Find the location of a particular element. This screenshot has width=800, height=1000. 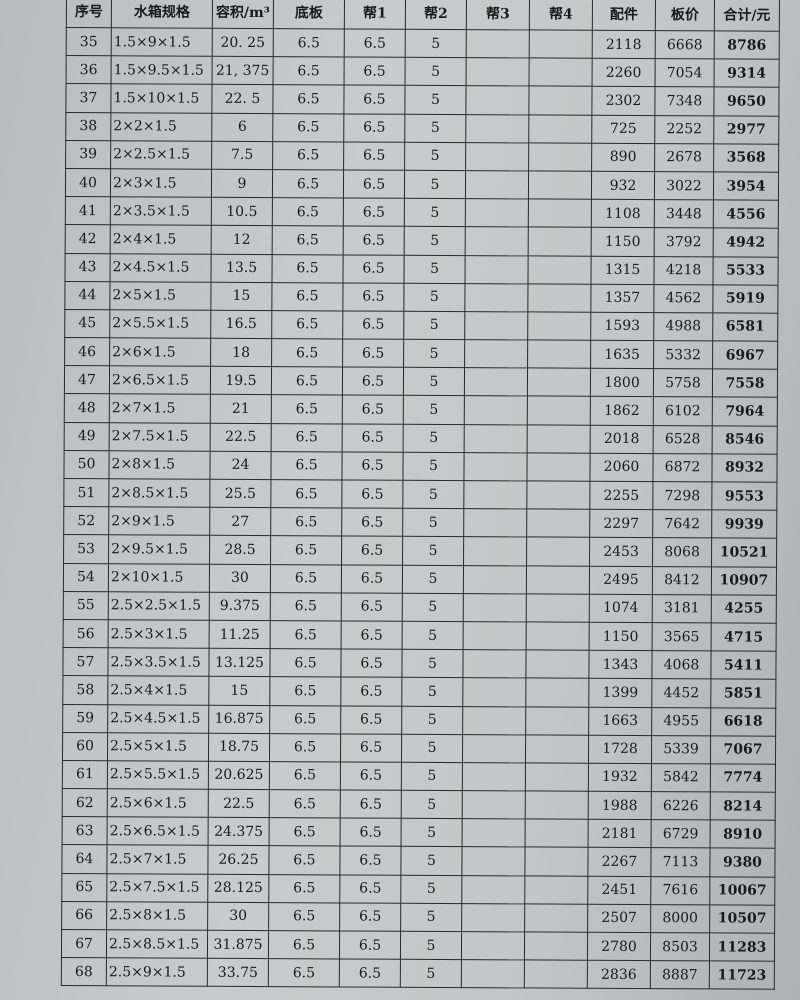

table-cell: 24 is located at coordinates (240, 465).